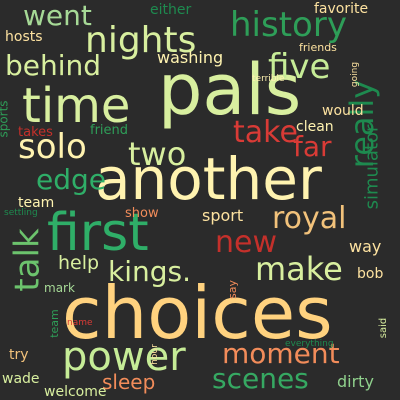 This screenshot has width=400, height=400. What do you see at coordinates (24, 37) in the screenshot?
I see `word-hosts: hosts` at bounding box center [24, 37].